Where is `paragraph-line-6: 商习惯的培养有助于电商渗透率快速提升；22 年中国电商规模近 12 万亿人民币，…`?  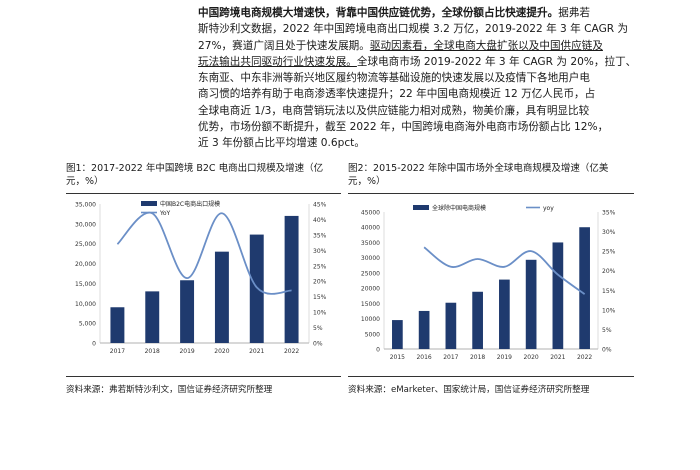
paragraph-line-6: 商习惯的培养有助于电商渗透率快速提升；22 年中国电商规模近 12 万亿人民币，… is located at coordinates (397, 94).